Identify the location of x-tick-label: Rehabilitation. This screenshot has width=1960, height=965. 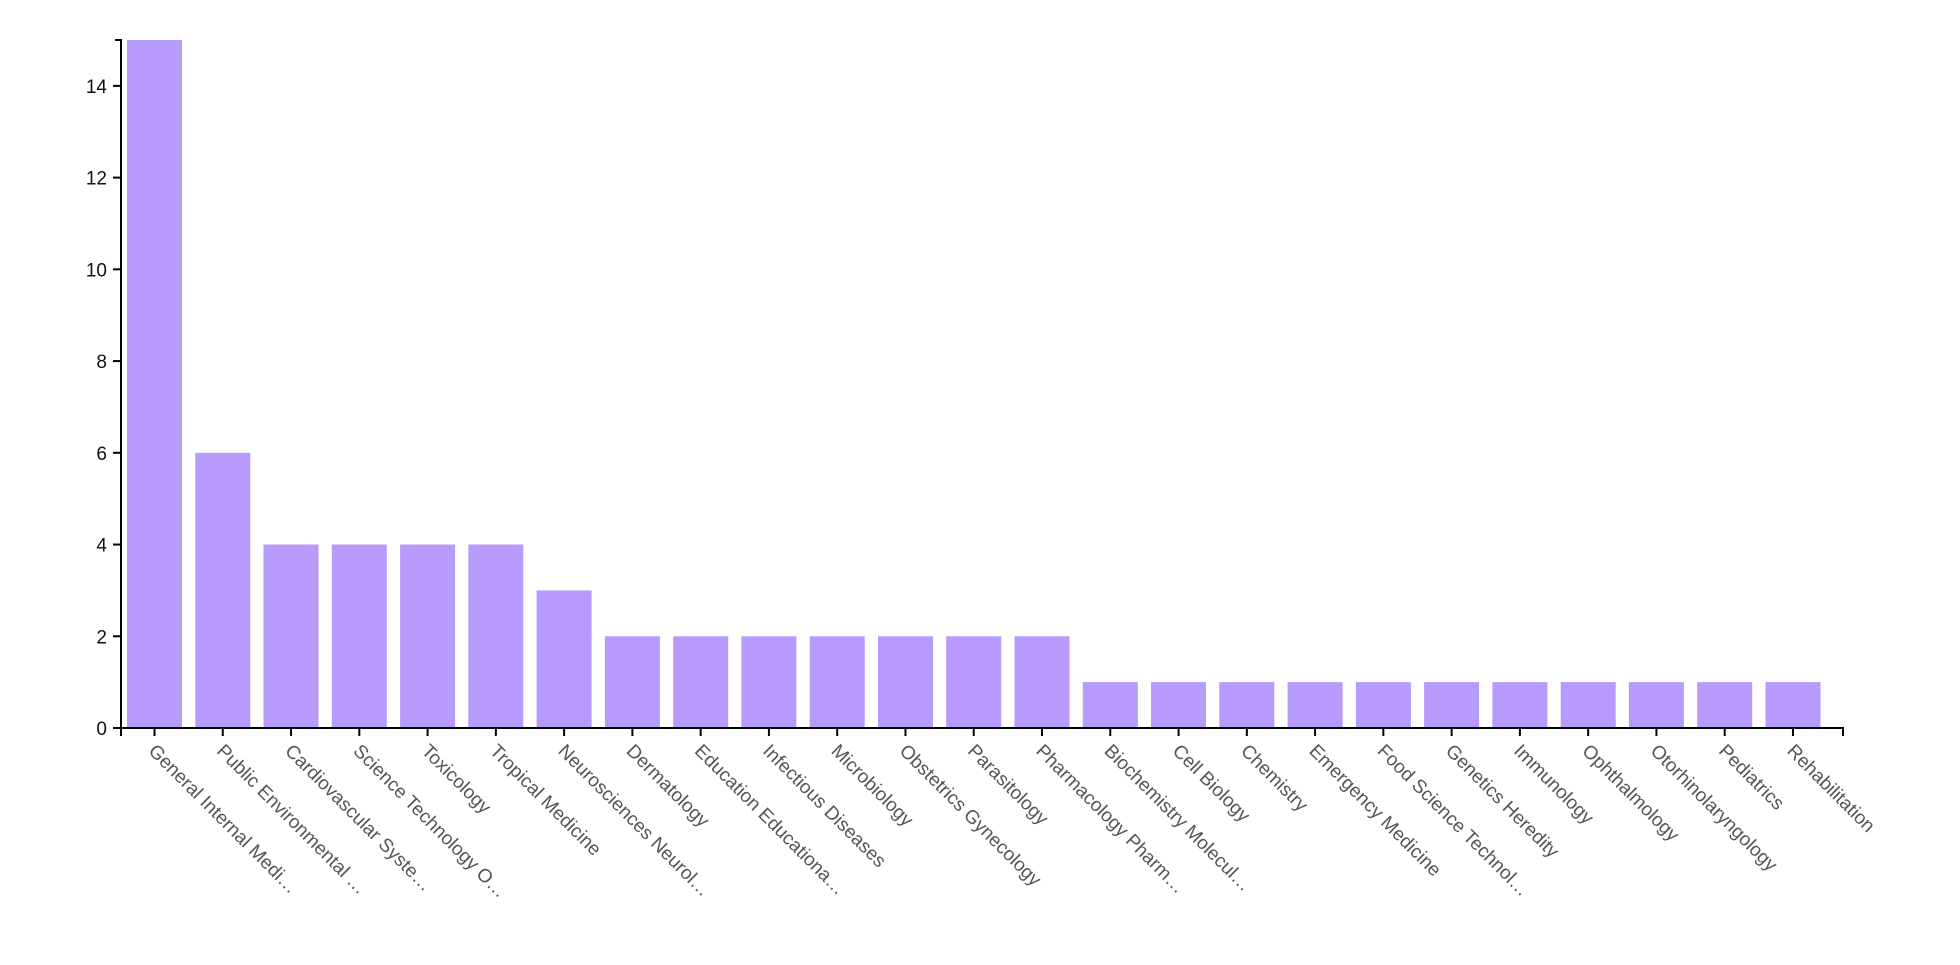
(1830, 789).